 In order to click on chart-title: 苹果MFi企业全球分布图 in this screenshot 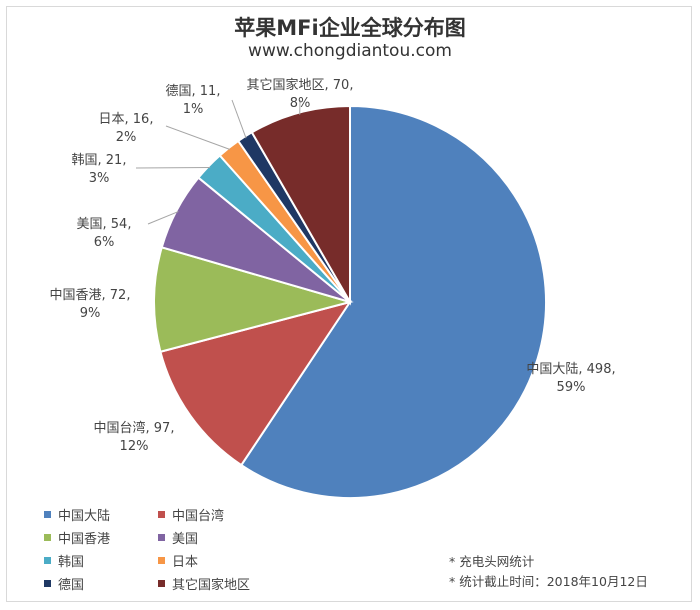, I will do `click(350, 28)`.